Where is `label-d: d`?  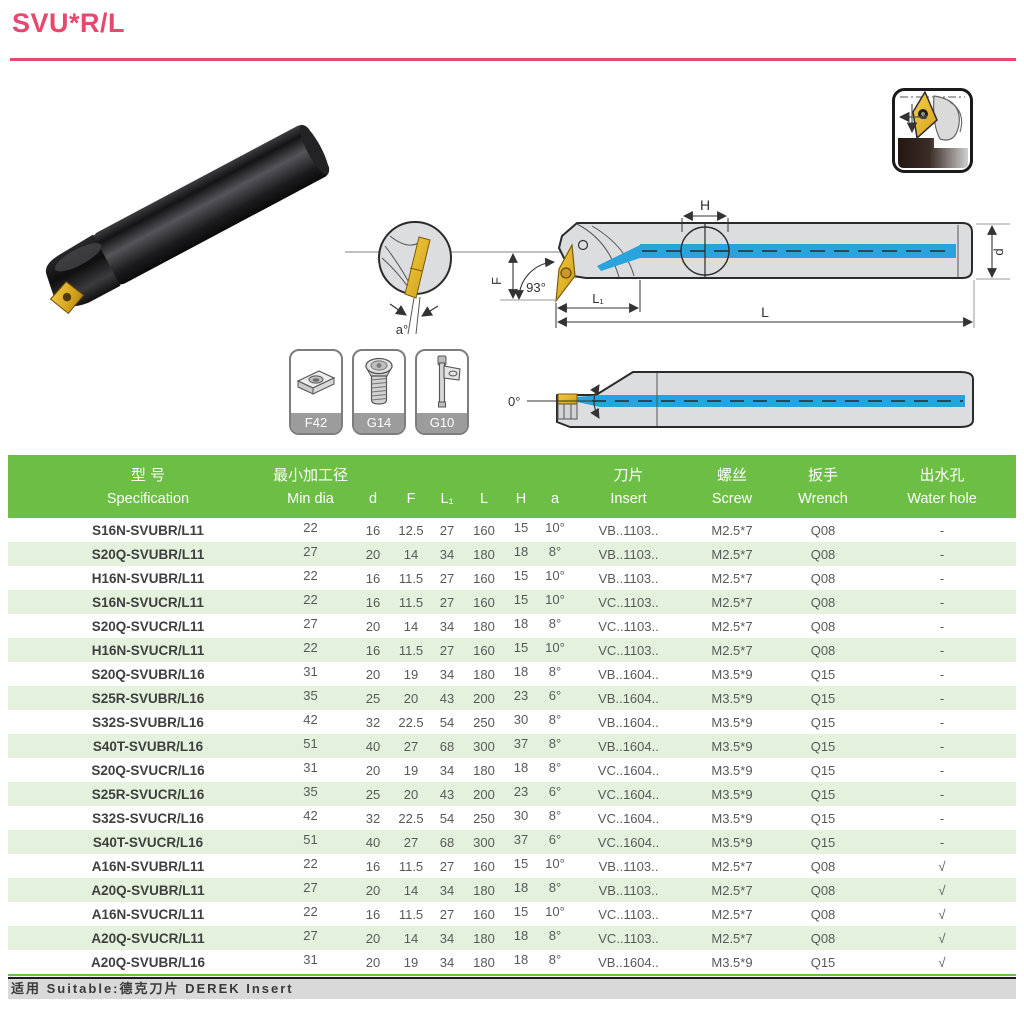
label-d: d is located at coordinates (998, 251).